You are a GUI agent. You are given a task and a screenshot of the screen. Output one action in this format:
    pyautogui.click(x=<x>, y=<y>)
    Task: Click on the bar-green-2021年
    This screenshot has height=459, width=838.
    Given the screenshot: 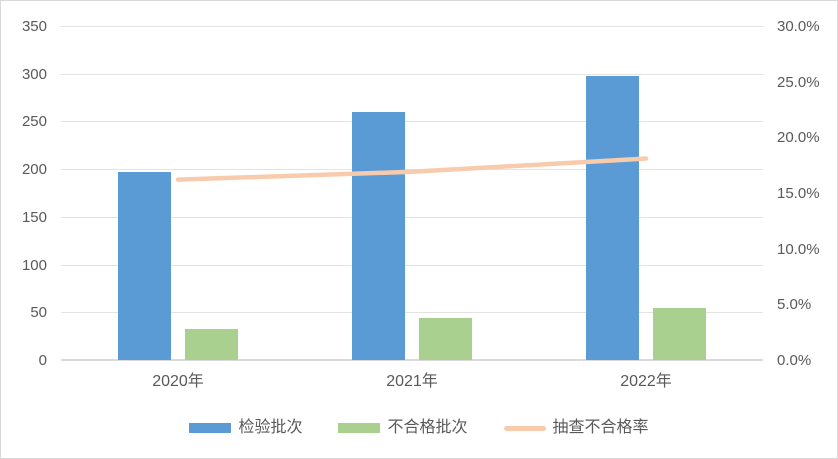 What is the action you would take?
    pyautogui.click(x=445, y=339)
    